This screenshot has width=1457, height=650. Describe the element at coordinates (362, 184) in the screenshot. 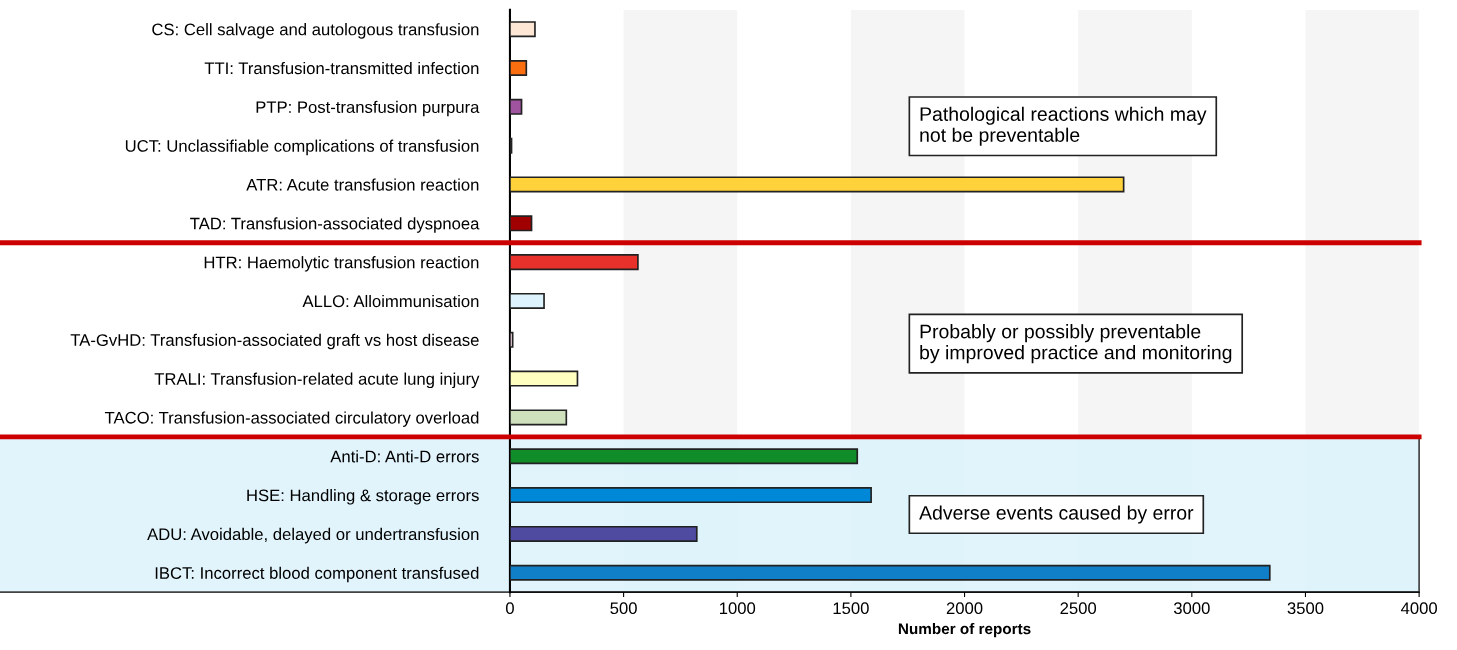

I see `y-tick-label: ATR: Acute transfusion reaction` at that location.